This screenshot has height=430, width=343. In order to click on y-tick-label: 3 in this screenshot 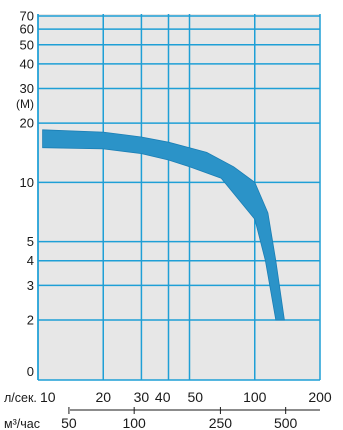, I will do `click(30, 285)`.